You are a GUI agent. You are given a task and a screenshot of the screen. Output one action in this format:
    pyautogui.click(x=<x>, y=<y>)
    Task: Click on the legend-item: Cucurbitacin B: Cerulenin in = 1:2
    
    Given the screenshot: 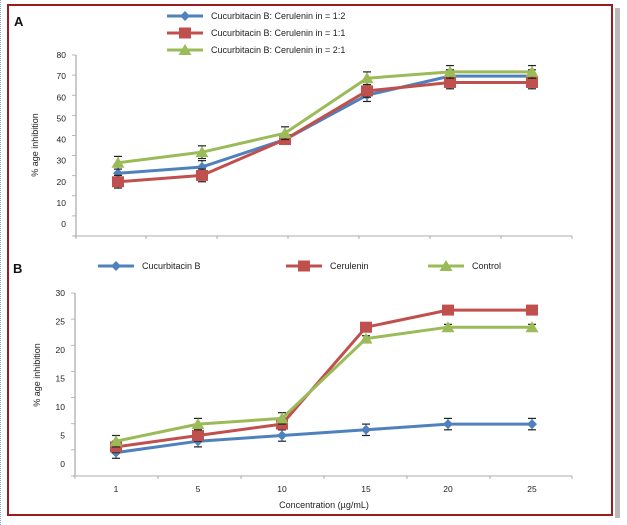 What is the action you would take?
    pyautogui.click(x=256, y=16)
    